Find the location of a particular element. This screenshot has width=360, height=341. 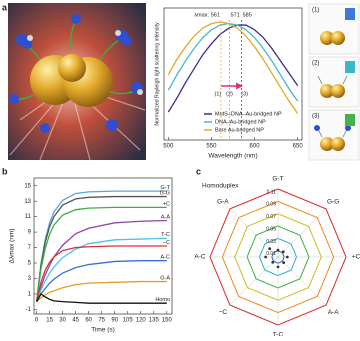

x-tick-label: 75 is located at coordinates (101, 321).